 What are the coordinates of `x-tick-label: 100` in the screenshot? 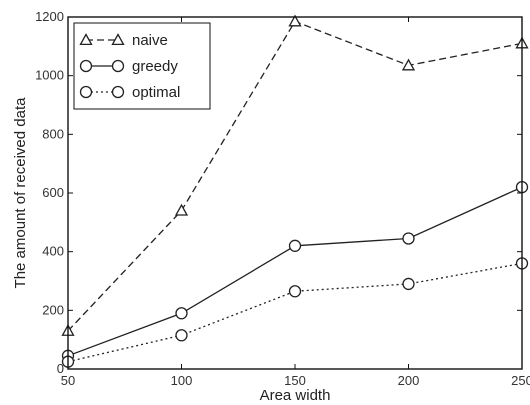 It's located at (182, 380).